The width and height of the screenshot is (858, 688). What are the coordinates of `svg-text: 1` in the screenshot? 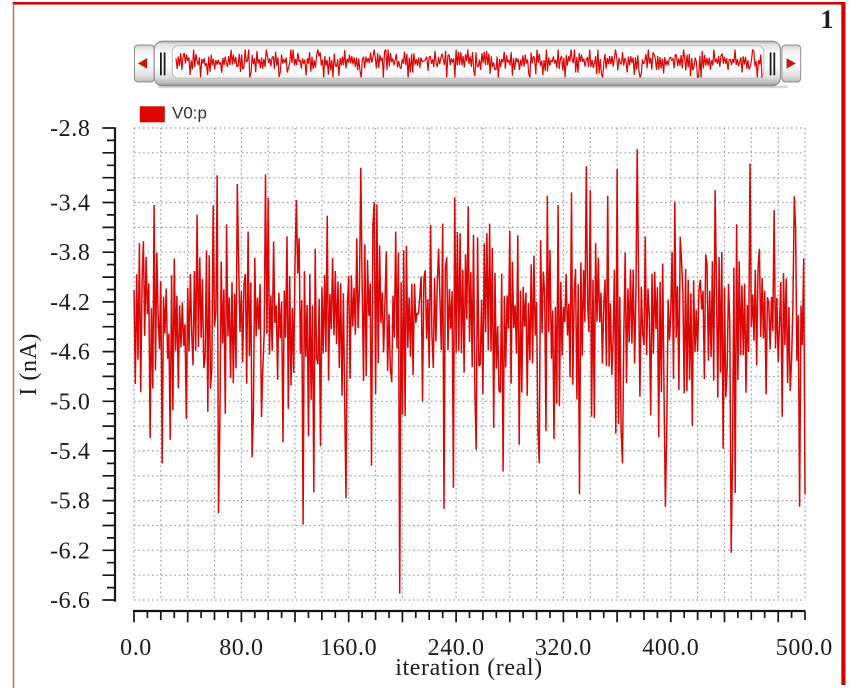 It's located at (827, 19).